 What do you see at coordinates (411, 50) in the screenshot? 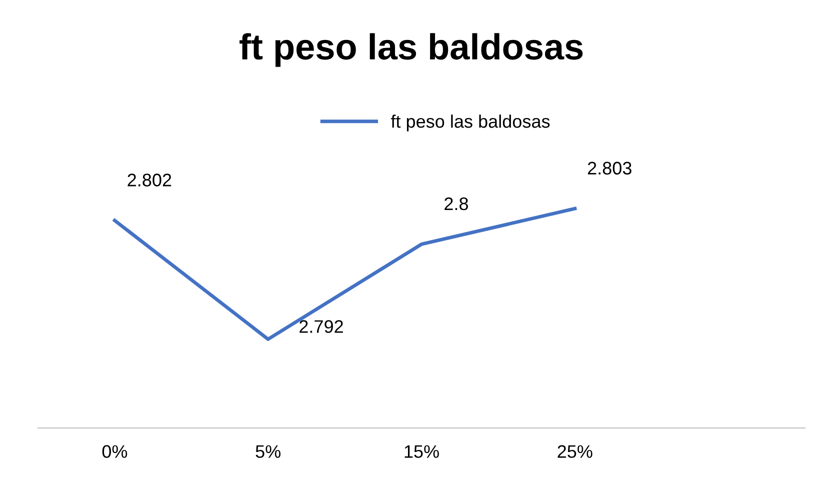
I see `chart-title: ft peso las baldosas` at bounding box center [411, 50].